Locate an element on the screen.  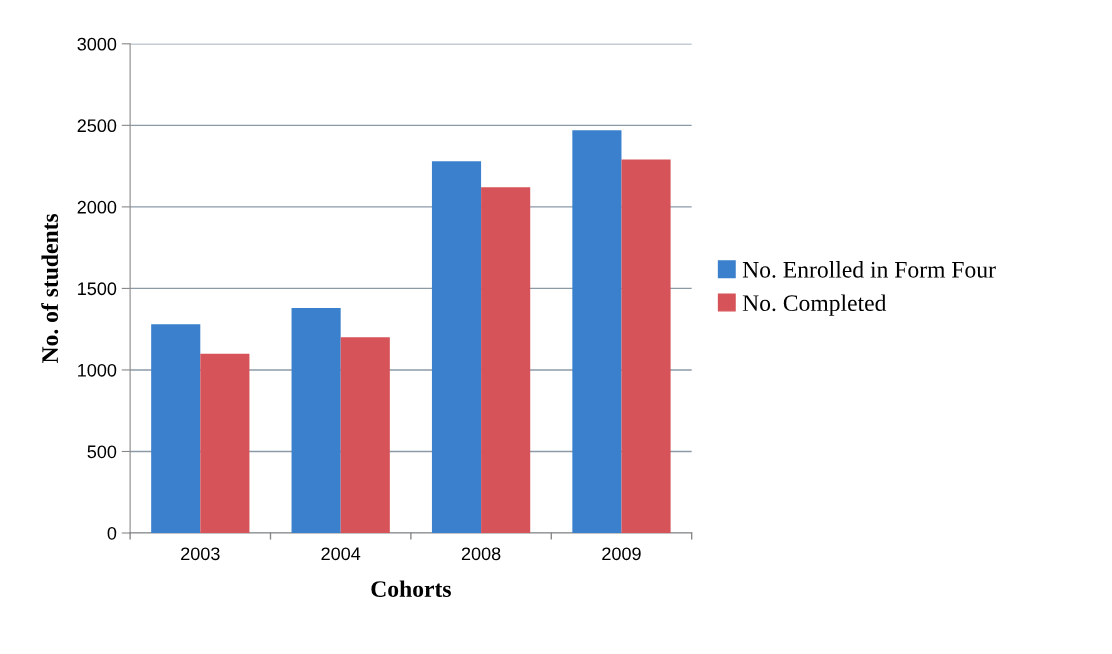
y-tick-label: 0 is located at coordinates (112, 533).